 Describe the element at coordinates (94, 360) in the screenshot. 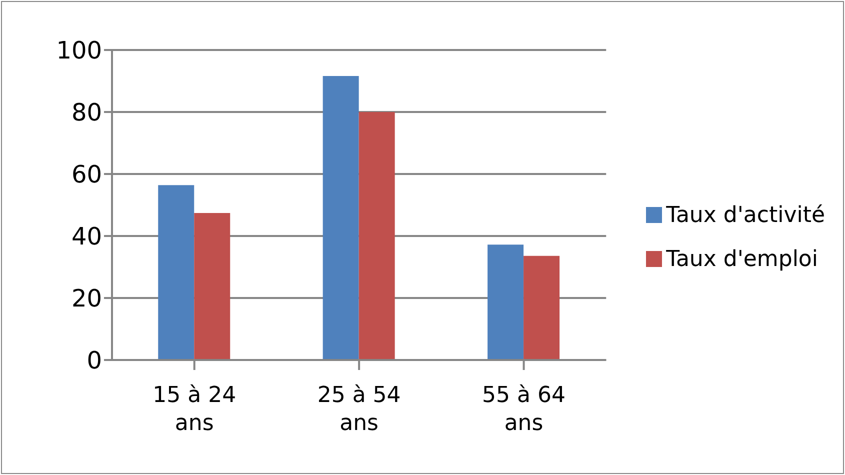

I see `y-tick-label: 0` at that location.